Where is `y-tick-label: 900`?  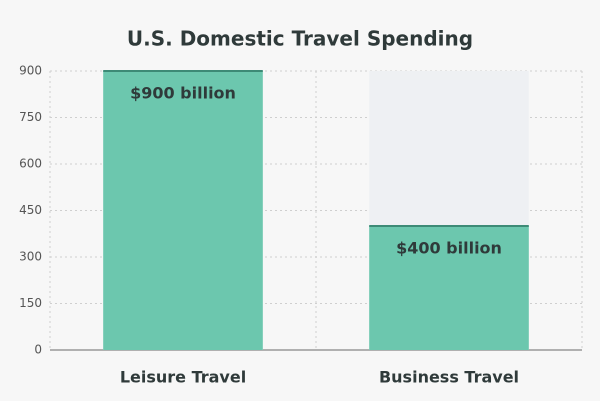 y-tick-label: 900 is located at coordinates (30, 71).